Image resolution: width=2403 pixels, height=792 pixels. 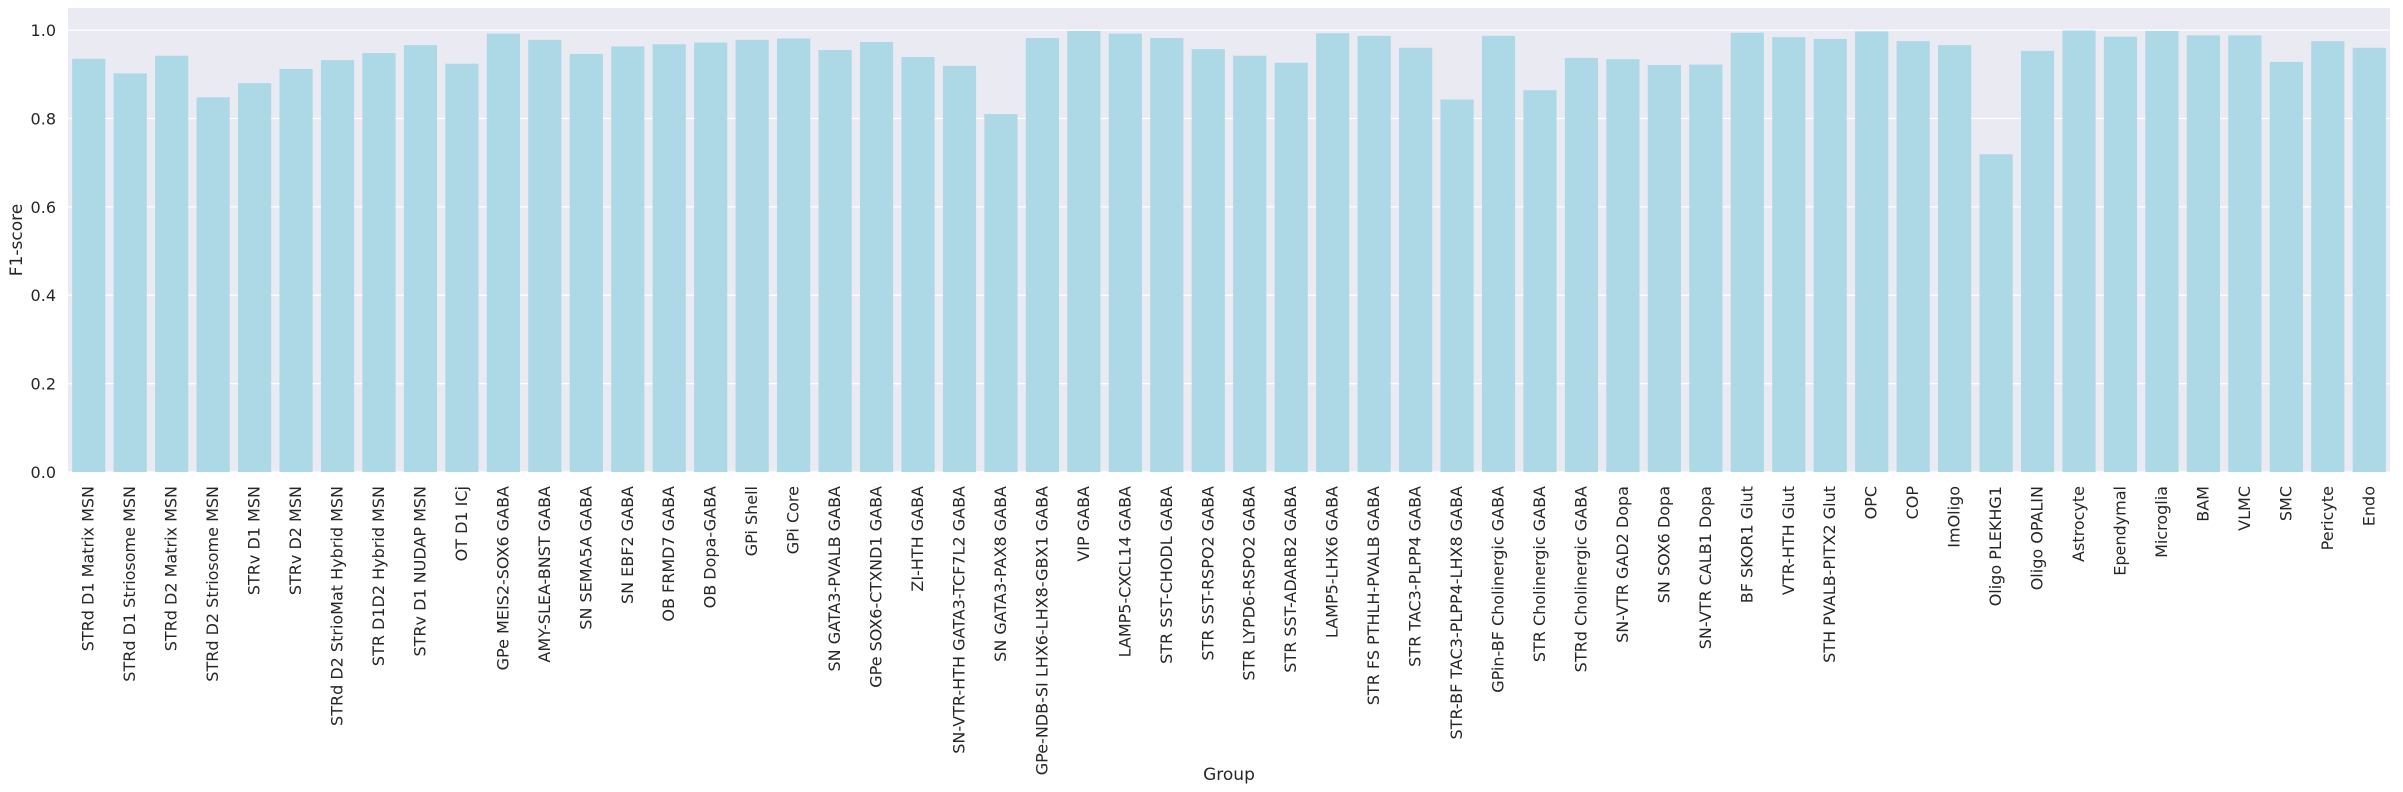 I want to click on x-tick-label: COP, so click(x=1912, y=503).